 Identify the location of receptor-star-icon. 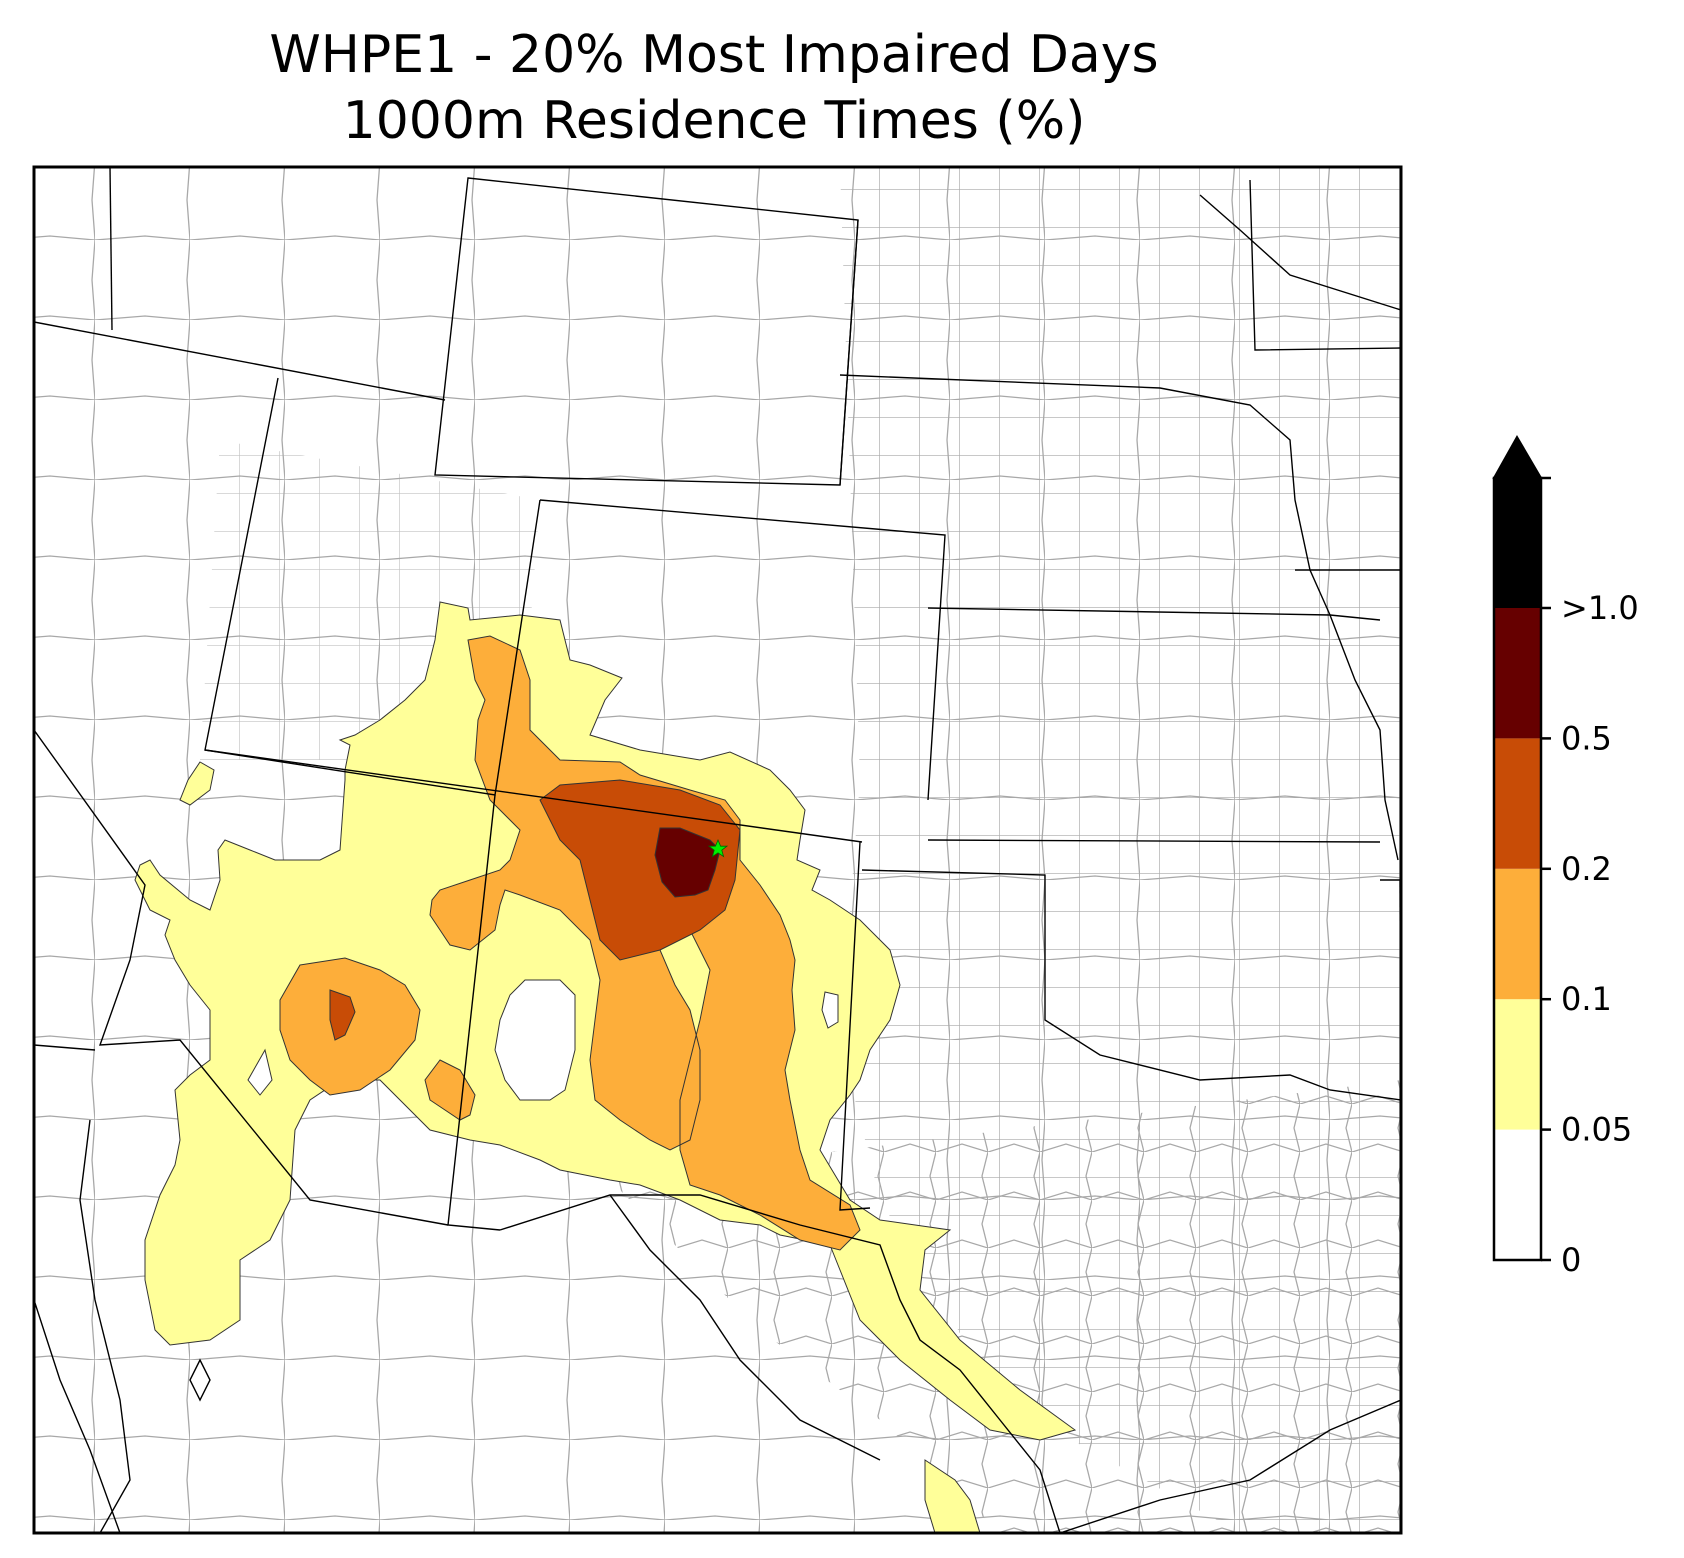
(718, 848).